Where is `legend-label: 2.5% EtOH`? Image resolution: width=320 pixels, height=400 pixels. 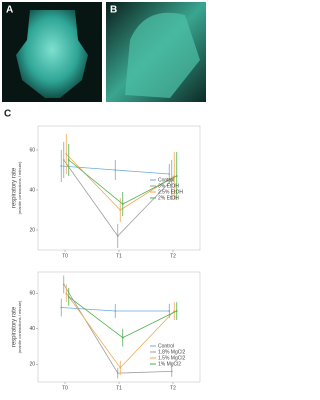
legend-label: 2.5% EtOH is located at coordinates (170, 192).